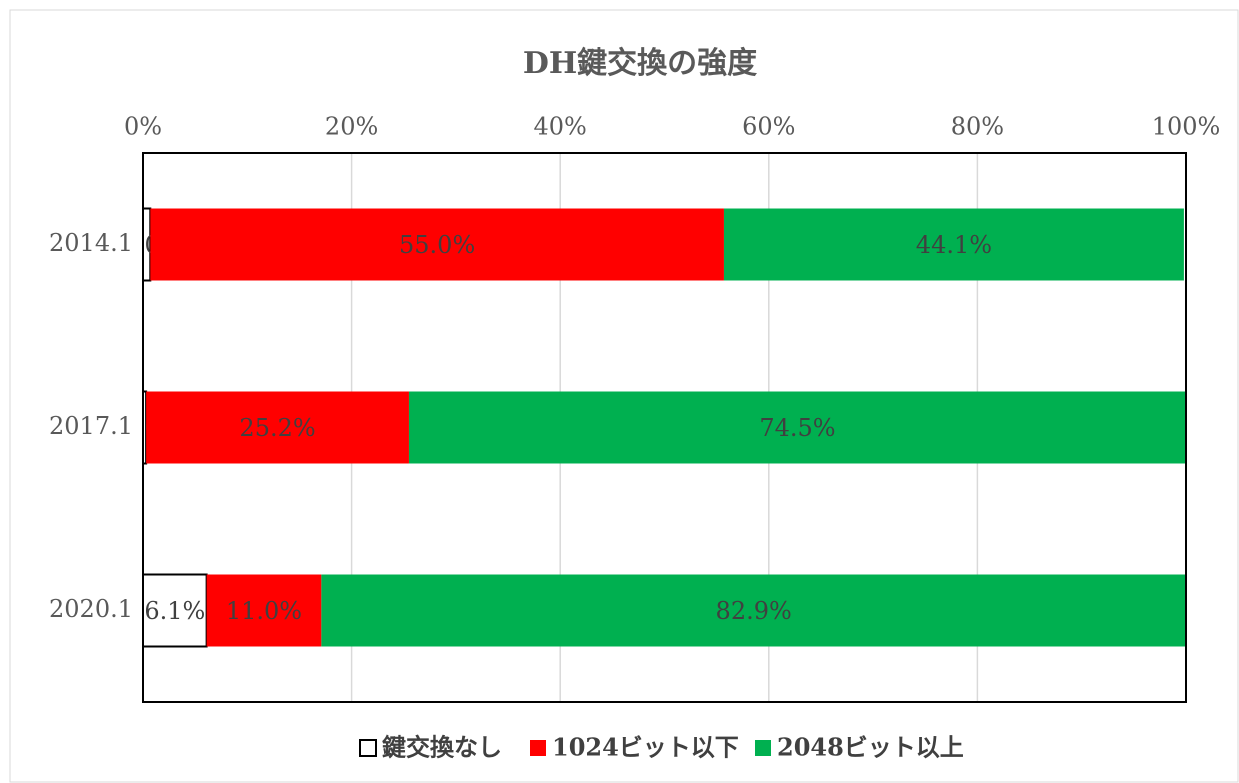  What do you see at coordinates (645, 747) in the screenshot?
I see `legend-label: 1024ビット以下` at bounding box center [645, 747].